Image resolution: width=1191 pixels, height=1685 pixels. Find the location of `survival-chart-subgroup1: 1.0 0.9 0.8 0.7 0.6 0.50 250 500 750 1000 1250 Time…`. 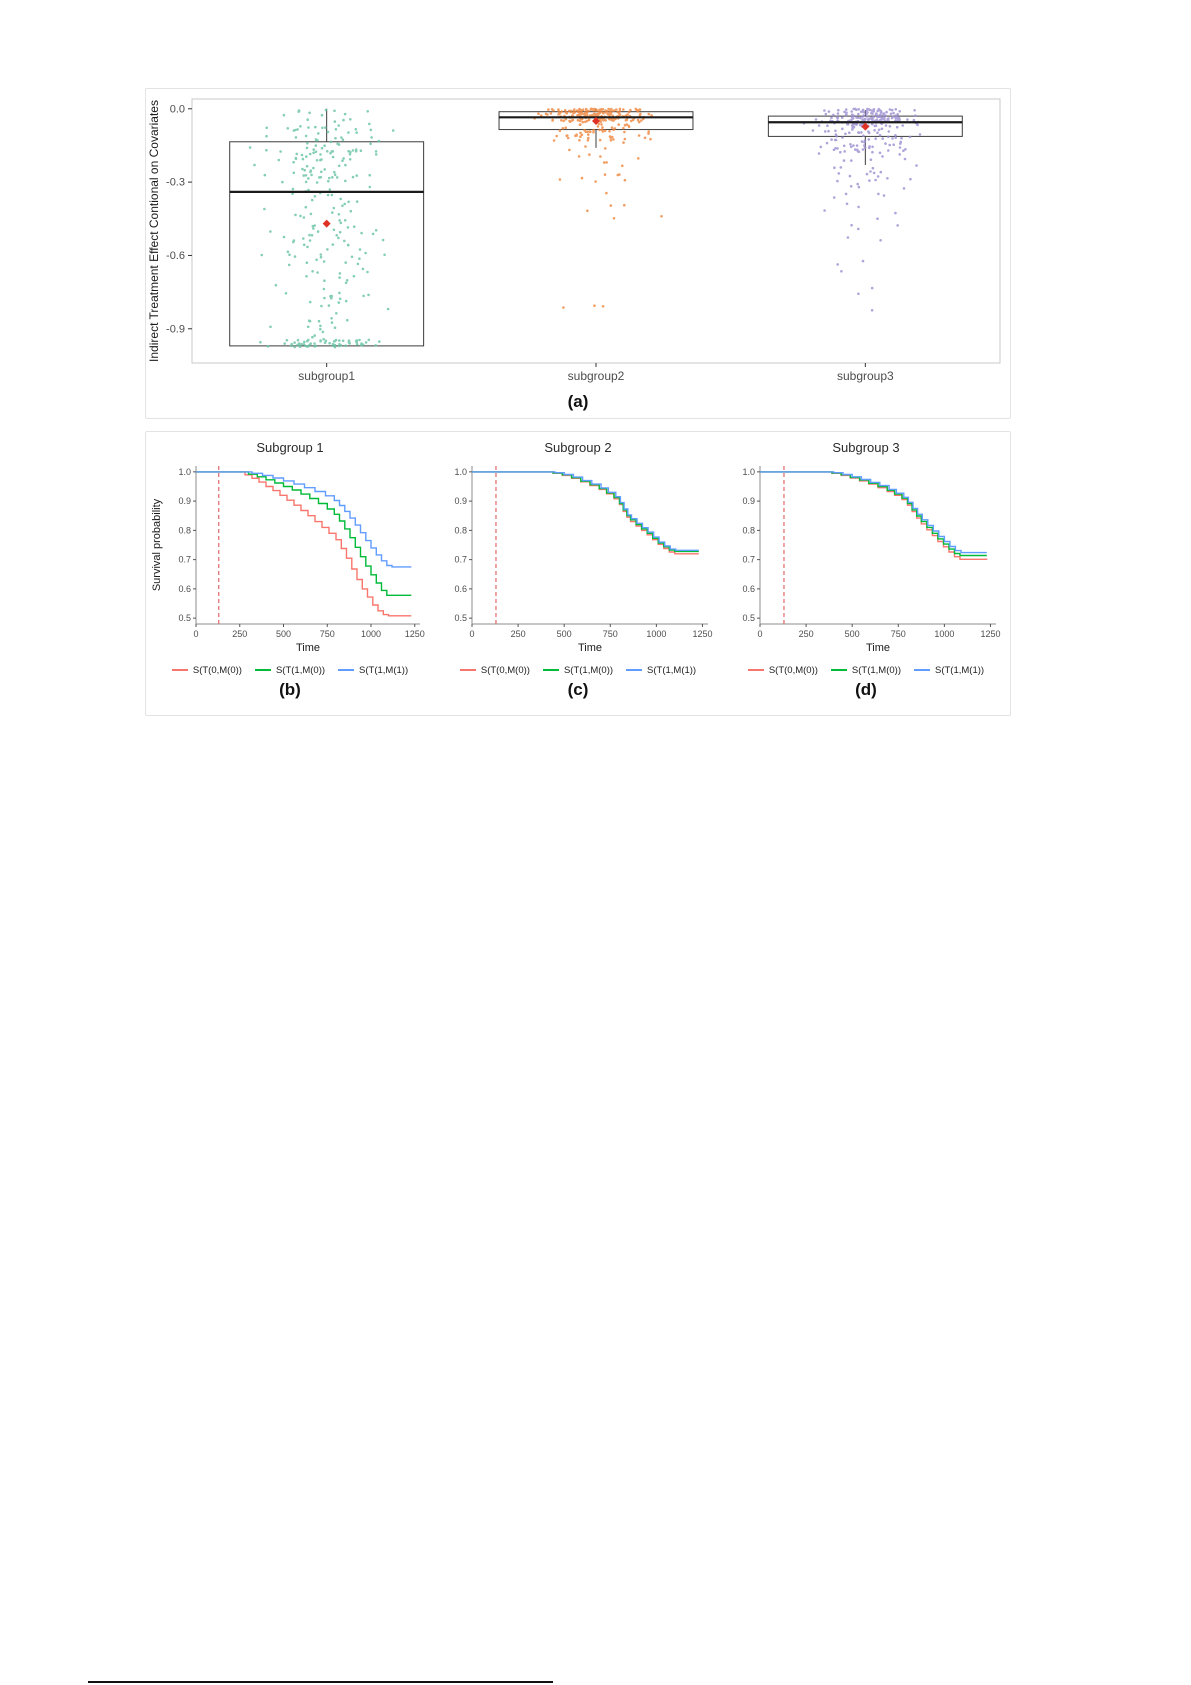

survival-chart-subgroup1: 1.0 0.9 0.8 0.7 0.6 0.50 250 500 750 1000 1250 Time… is located at coordinates (288, 560).